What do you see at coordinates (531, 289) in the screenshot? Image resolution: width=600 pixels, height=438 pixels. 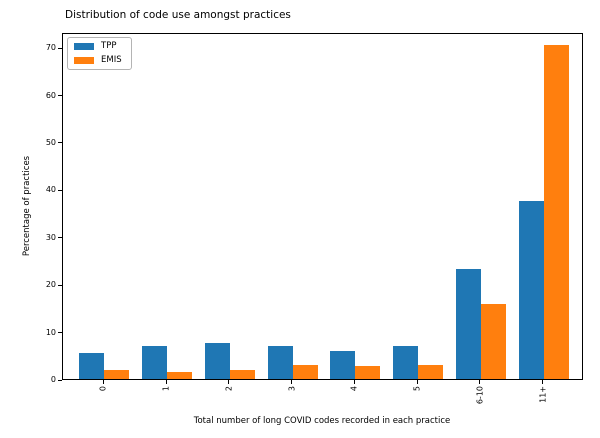 I see `bar-tpp-11+` at bounding box center [531, 289].